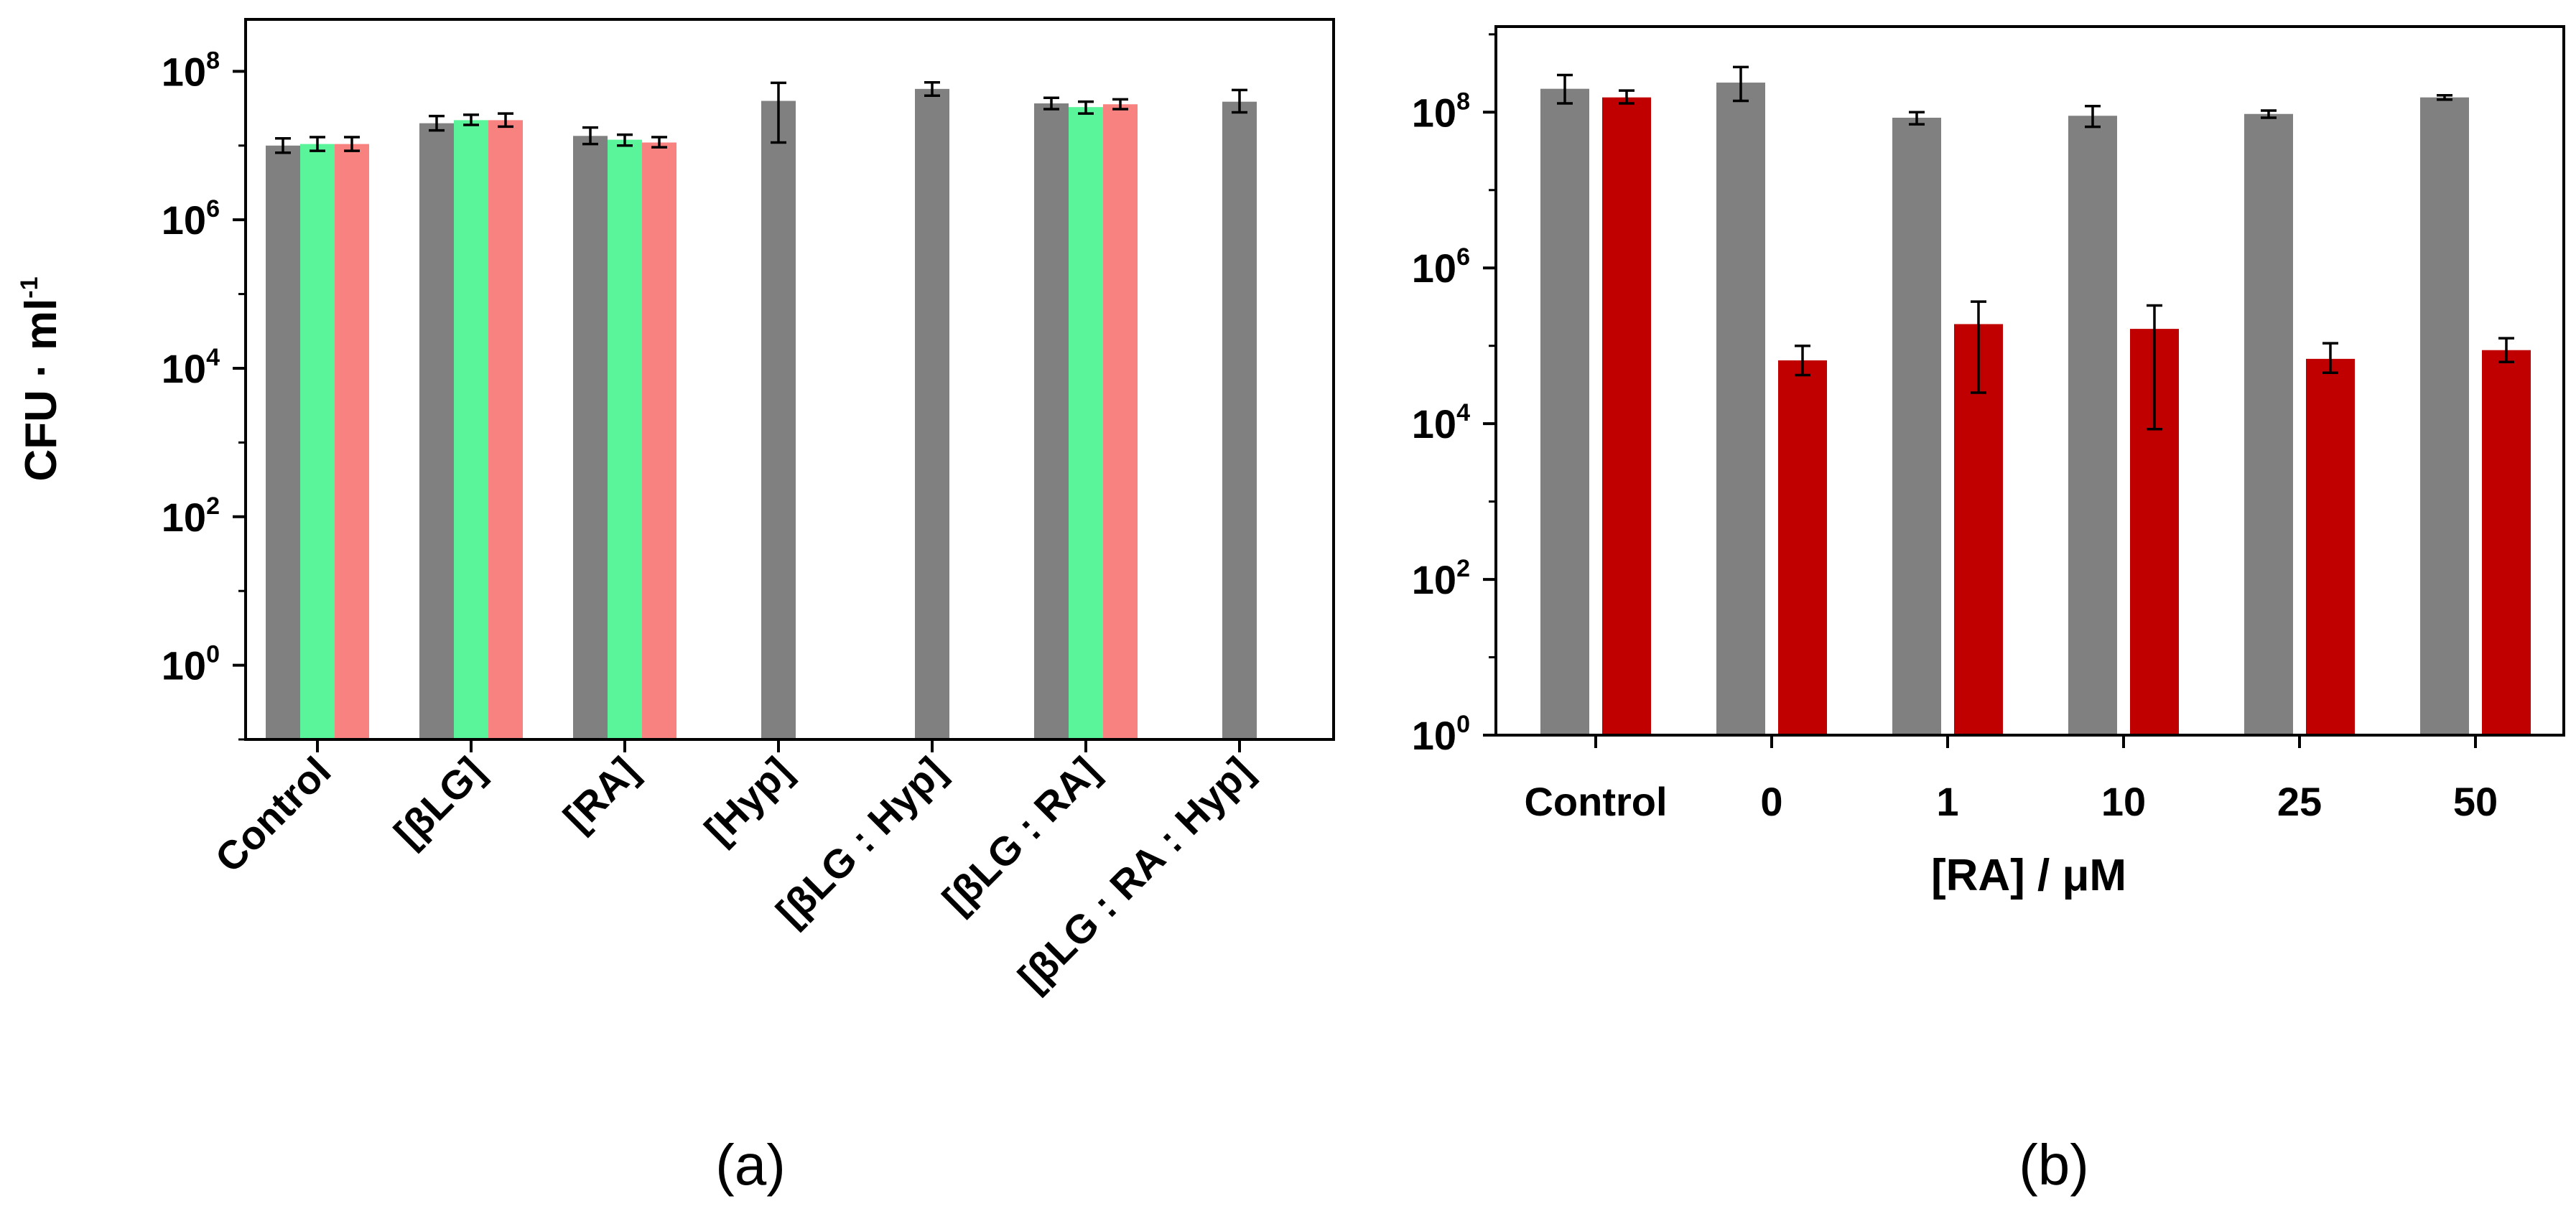  What do you see at coordinates (748, 800) in the screenshot?
I see `x-category-label: [Hyp]` at bounding box center [748, 800].